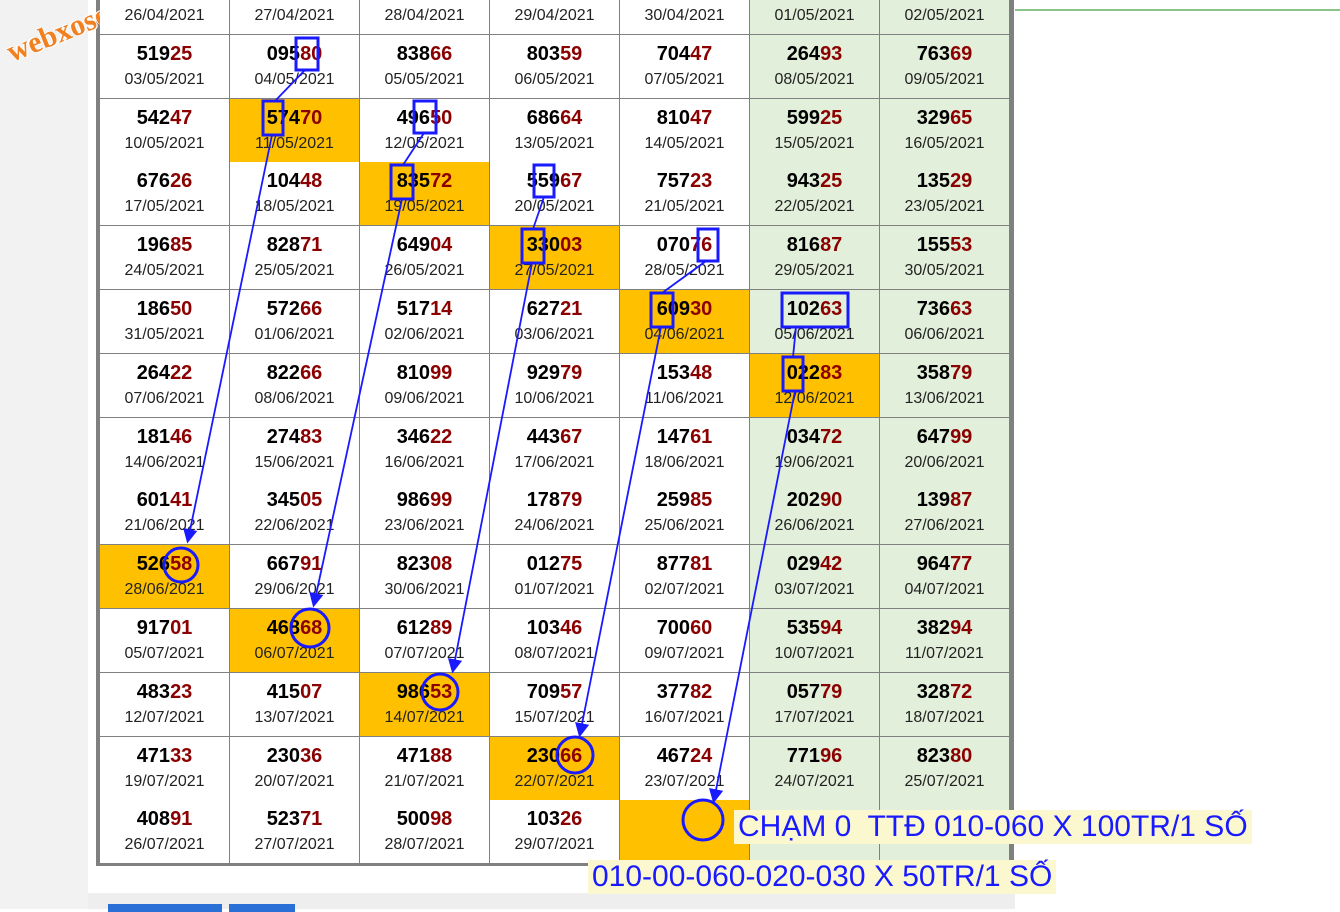  Describe the element at coordinates (814, 17) in the screenshot. I see `table-cell: 01/05/2021` at that location.